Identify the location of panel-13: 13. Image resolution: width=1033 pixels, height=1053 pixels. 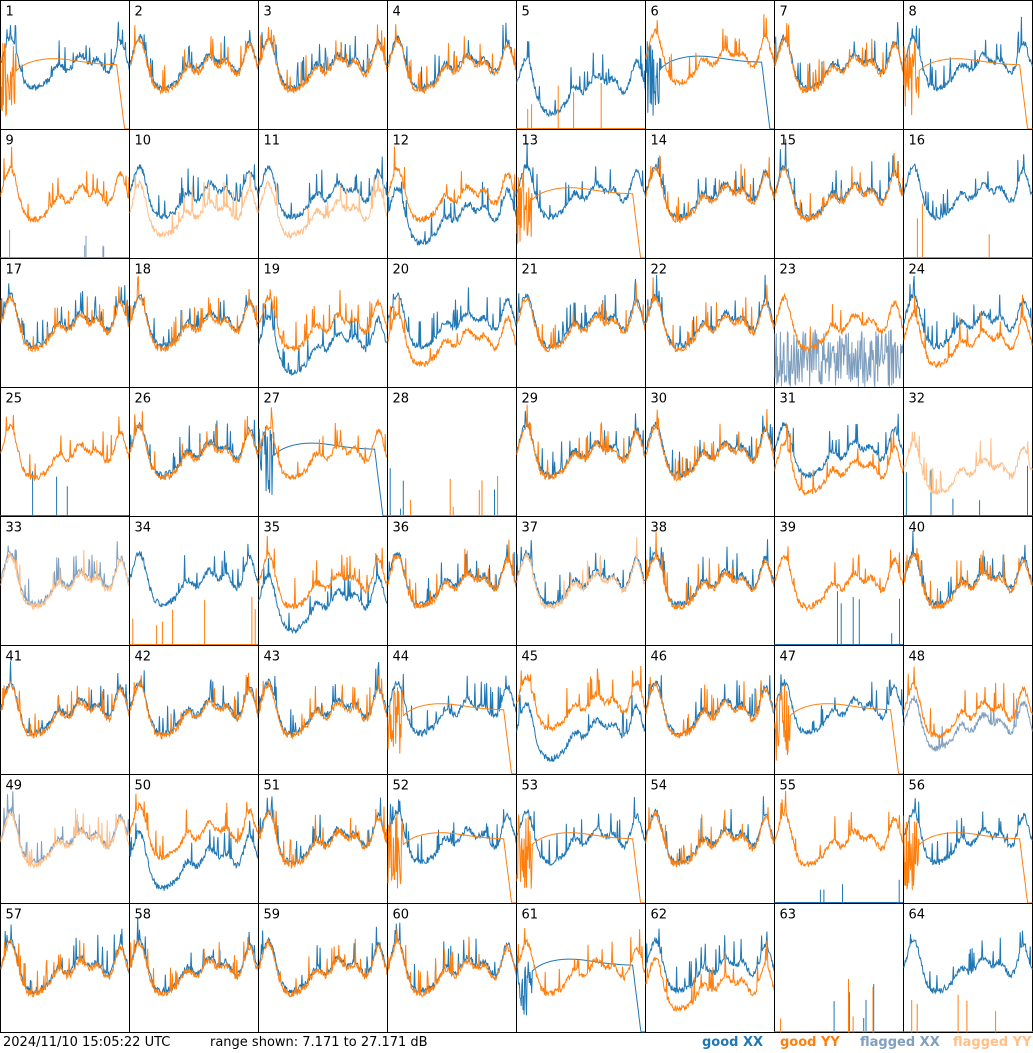
(581, 194).